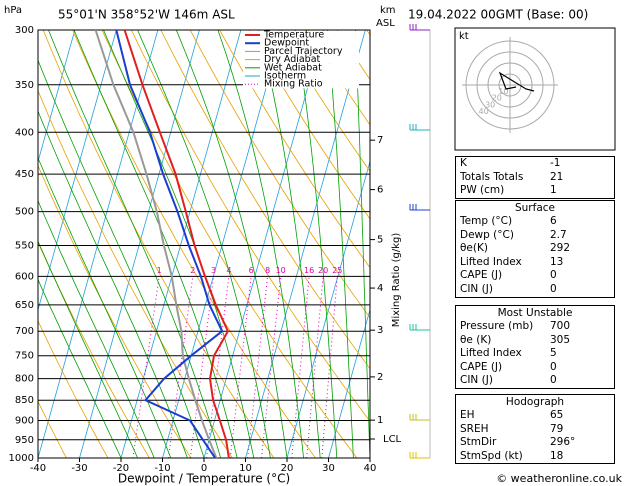  What do you see at coordinates (228, 270) in the screenshot?
I see `mixing-ratio-label: 4` at bounding box center [228, 270].